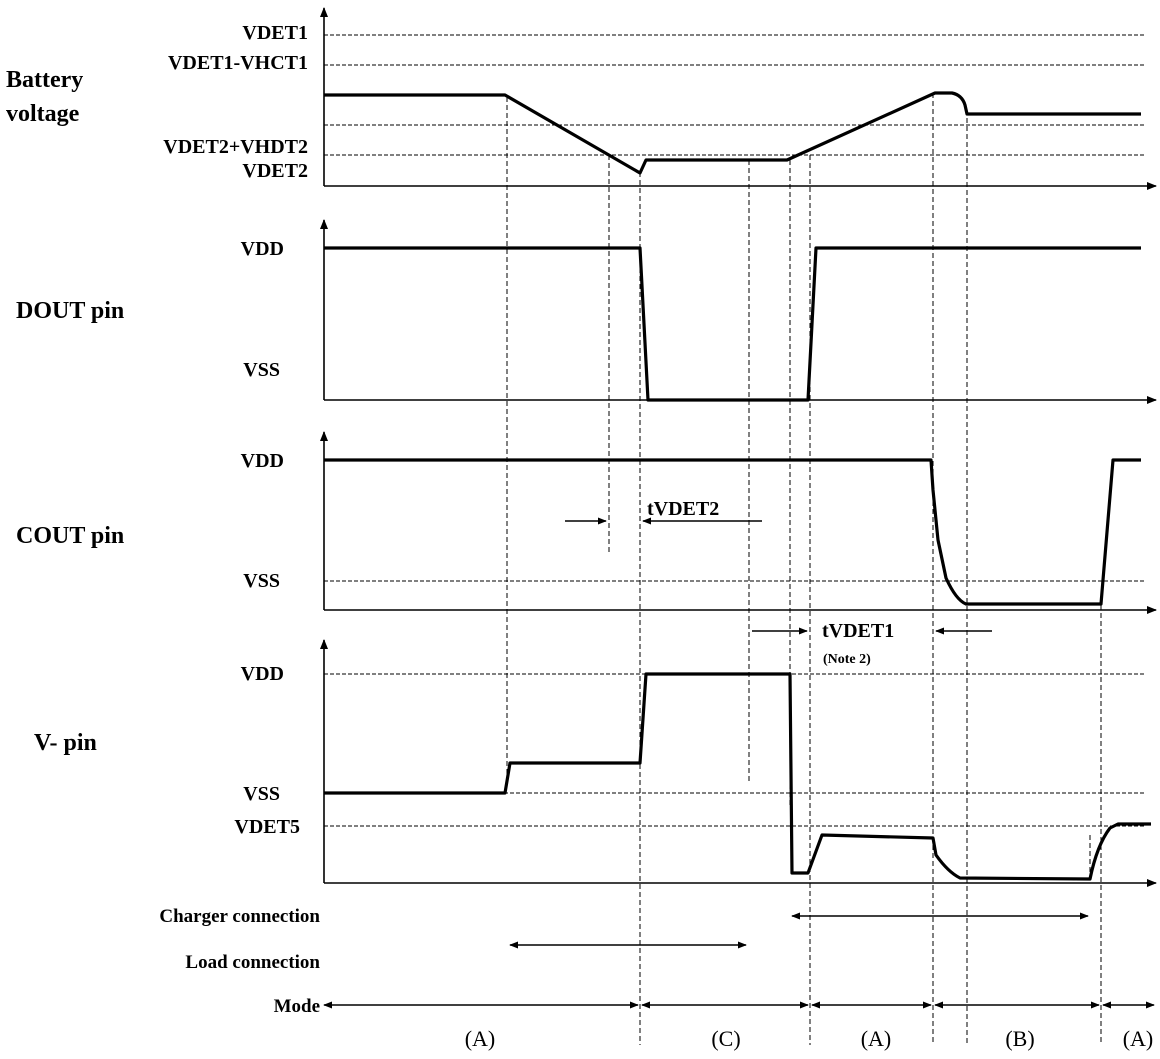  I want to click on vminus-vss-label: VSS, so click(261, 794).